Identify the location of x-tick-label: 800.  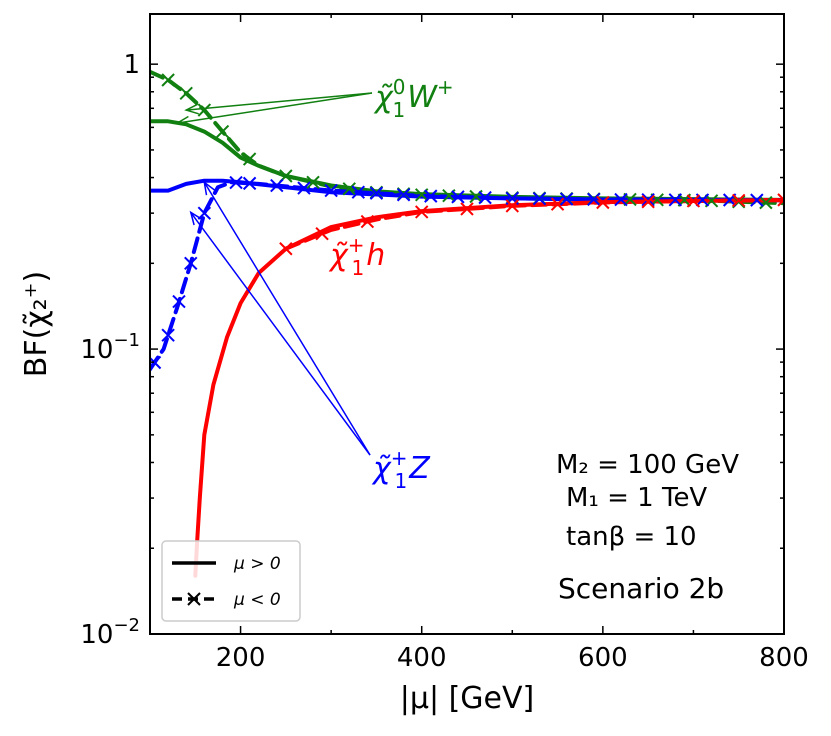
(784, 658).